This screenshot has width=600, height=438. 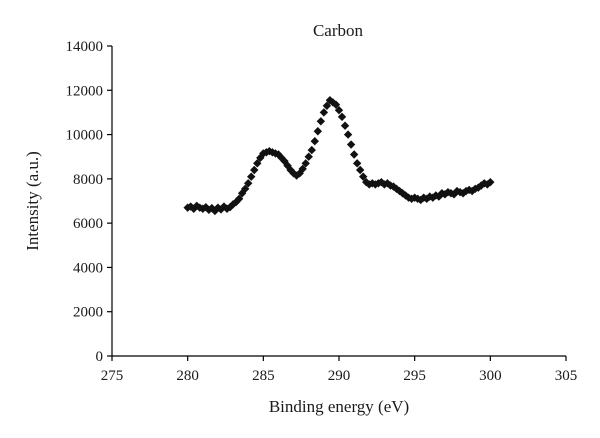 What do you see at coordinates (88, 224) in the screenshot?
I see `y-tick-label: 6000` at bounding box center [88, 224].